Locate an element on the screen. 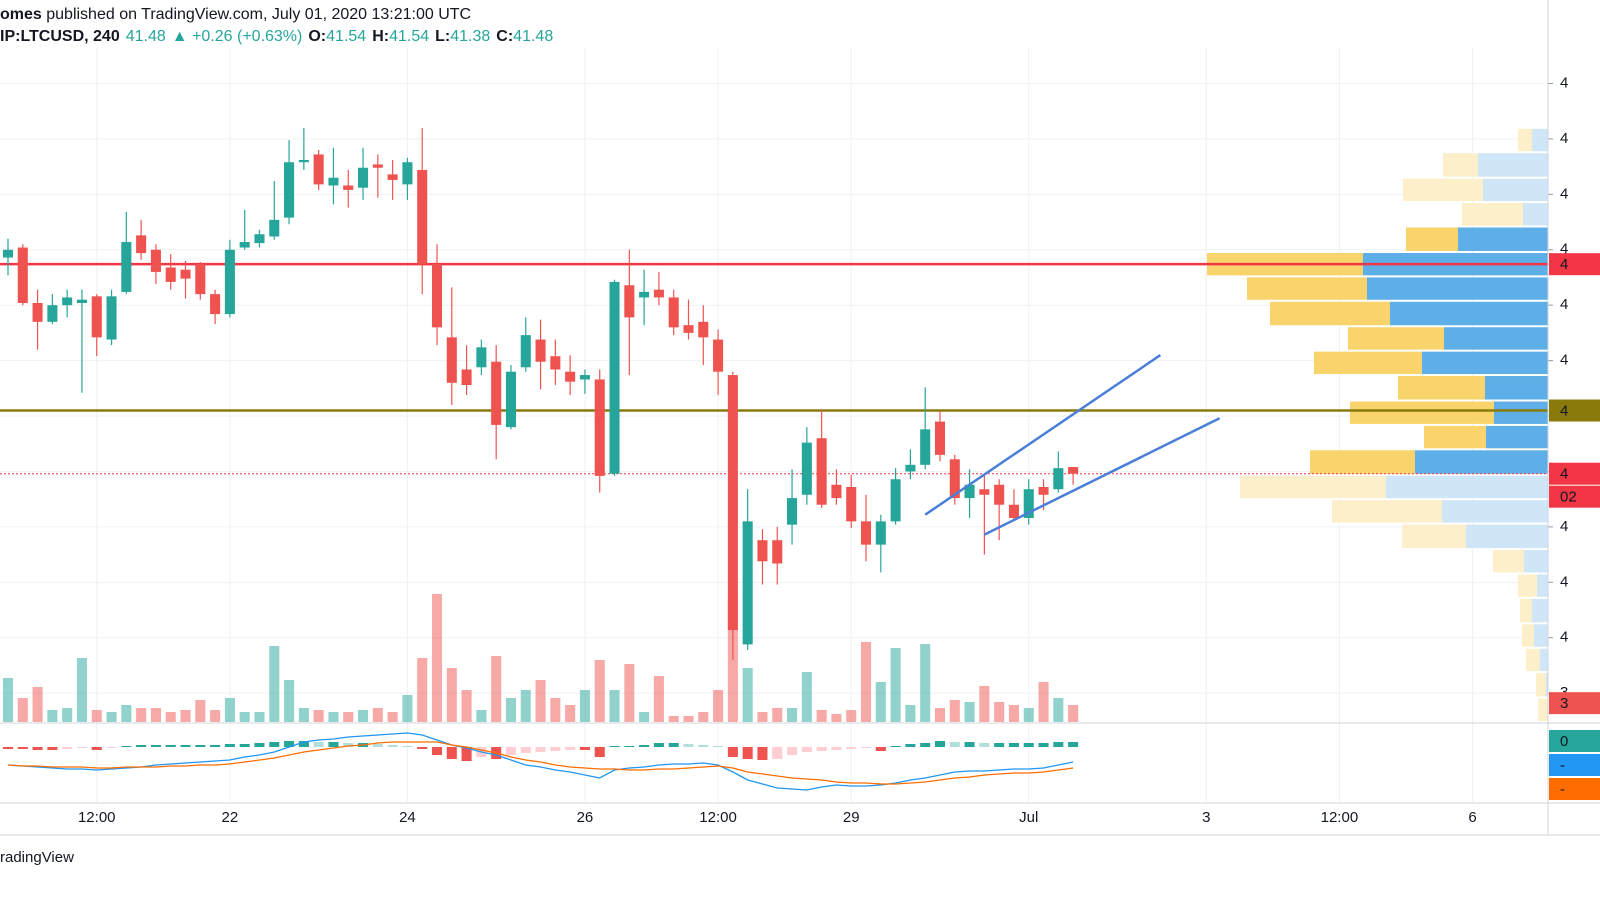 Image resolution: width=1600 pixels, height=900 pixels. line-marker-box is located at coordinates (1574, 410).